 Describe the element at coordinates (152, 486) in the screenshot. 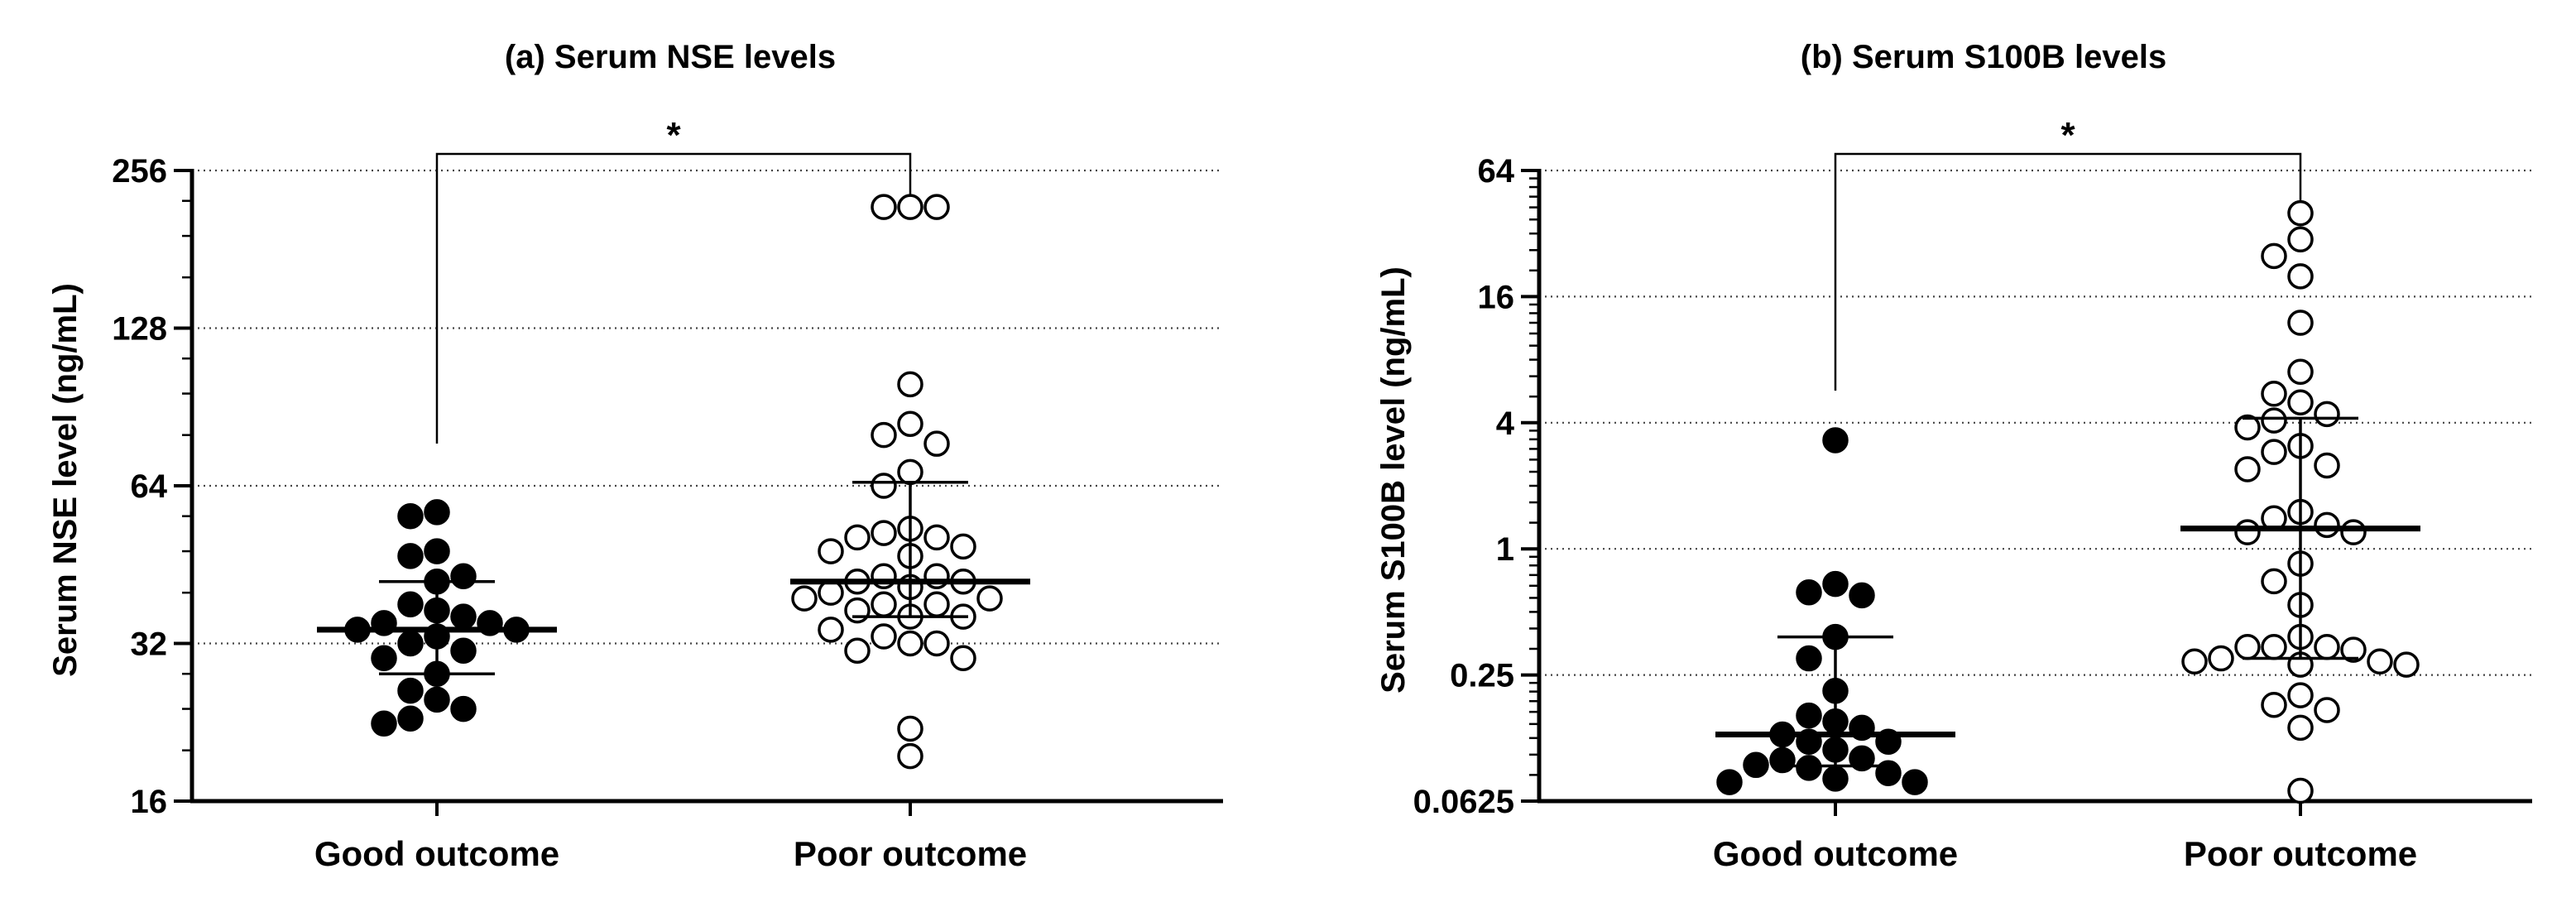

I see `y-ticks-nse: 16 32 64 128 256` at that location.